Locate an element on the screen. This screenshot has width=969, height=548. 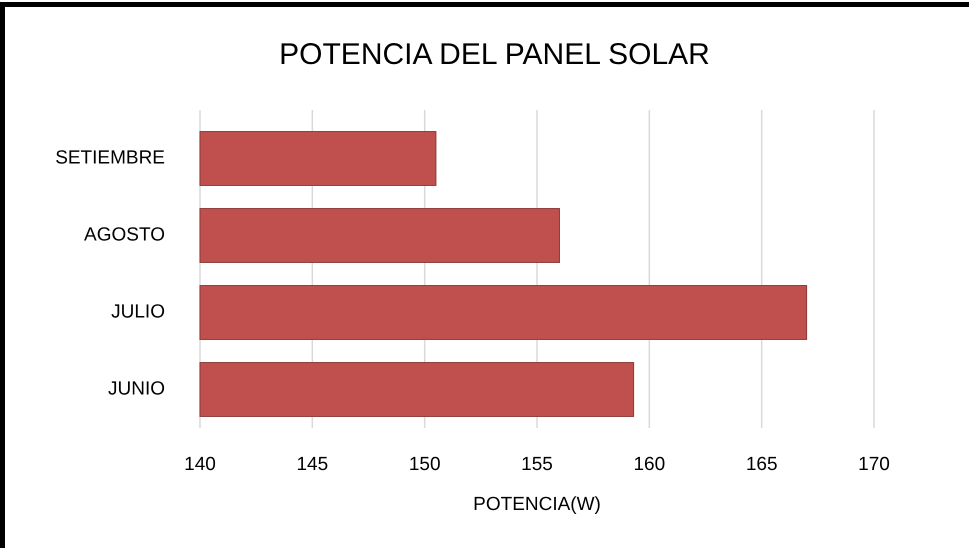
x-tick-label: 160 is located at coordinates (649, 464).